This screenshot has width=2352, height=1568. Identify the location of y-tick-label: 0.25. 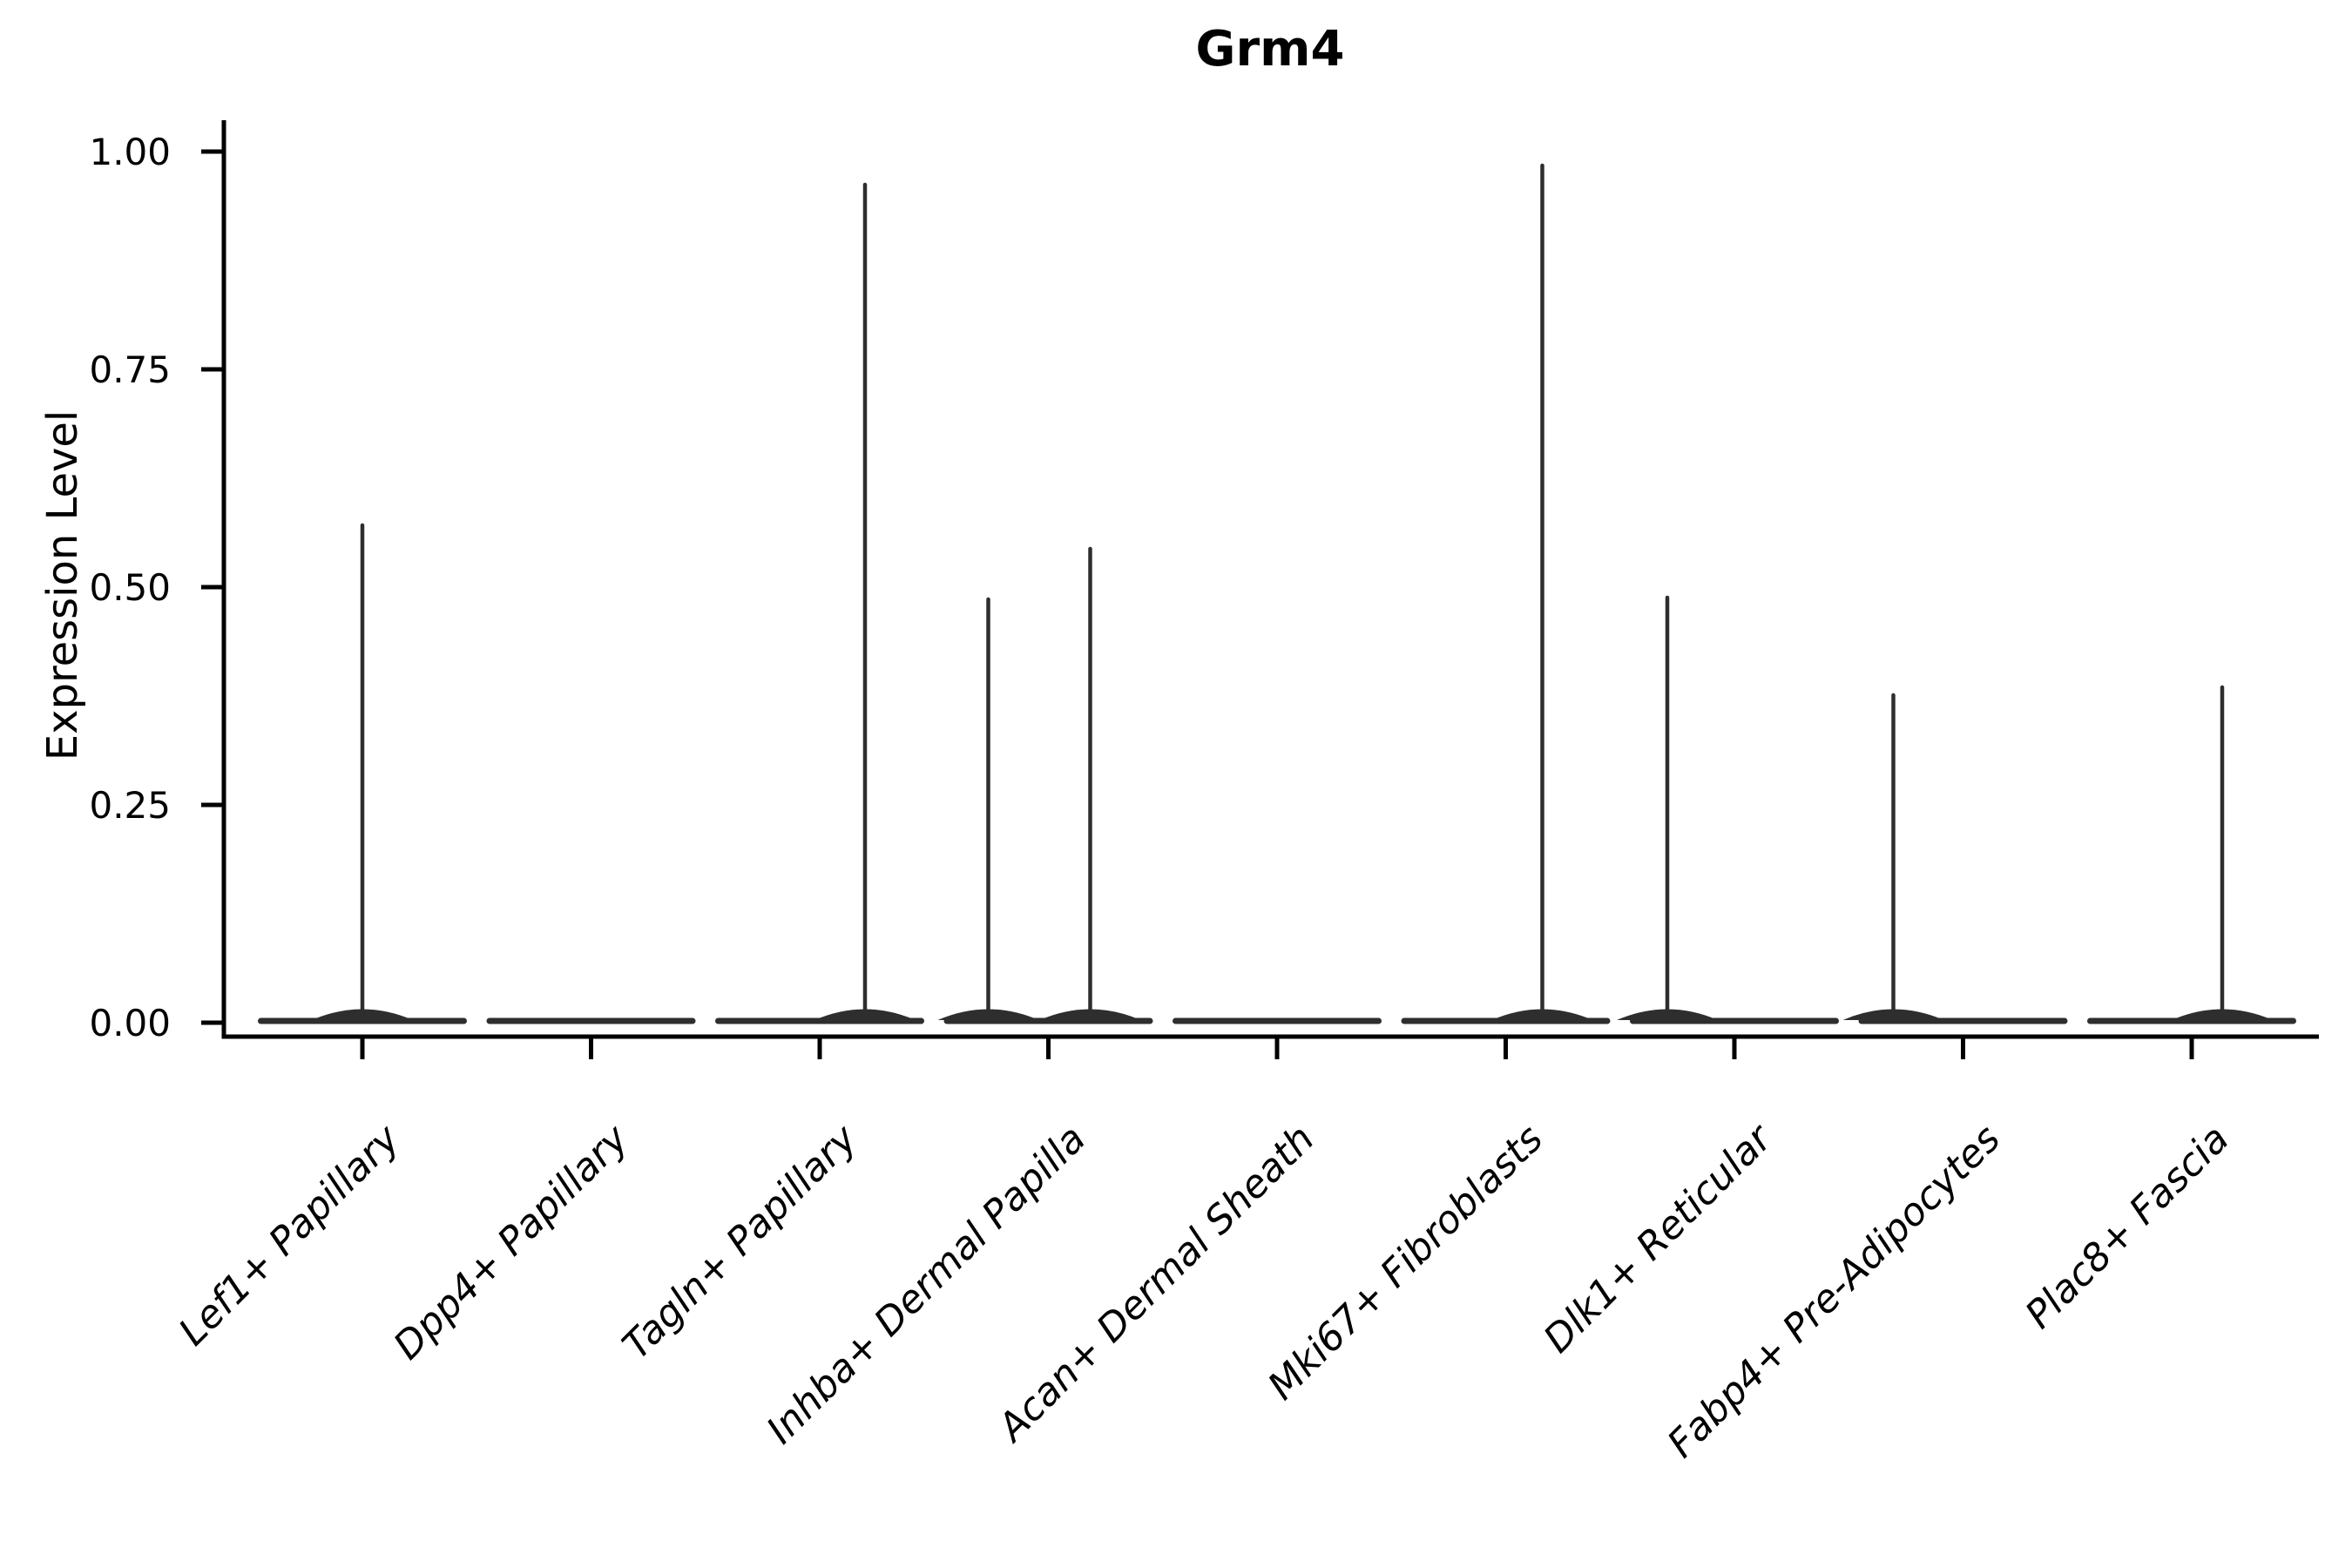
(130, 805).